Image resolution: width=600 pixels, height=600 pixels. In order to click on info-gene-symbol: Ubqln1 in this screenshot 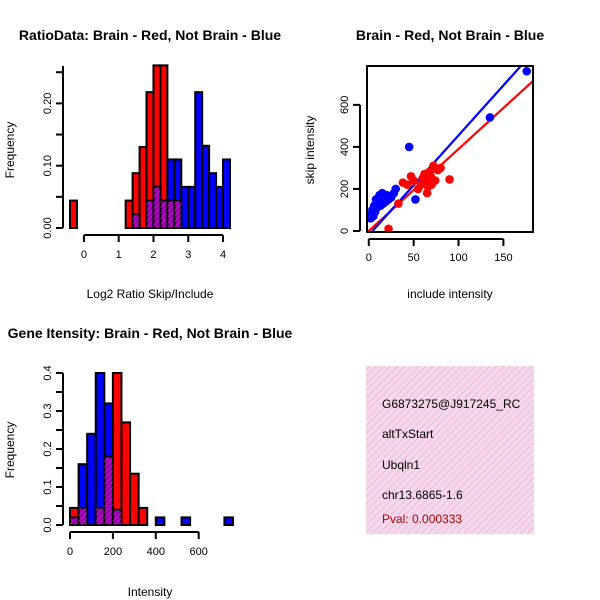, I will do `click(401, 465)`.